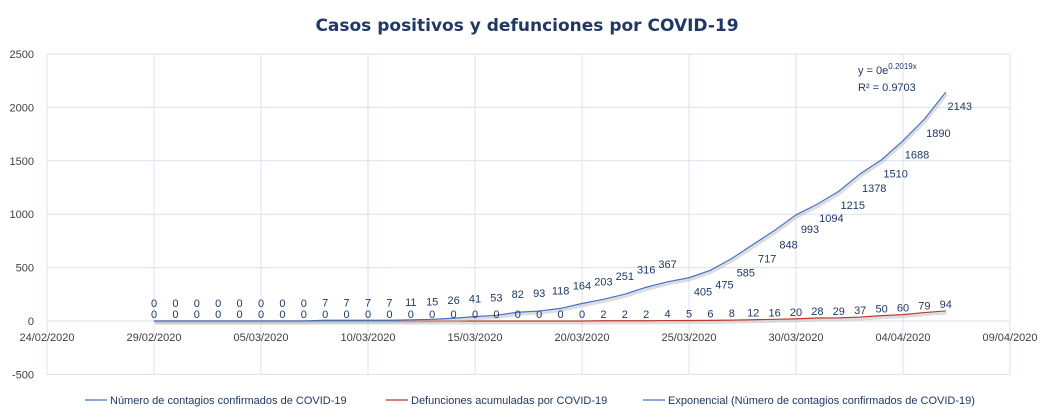  Describe the element at coordinates (561, 291) in the screenshot. I see `data-label: 118` at that location.